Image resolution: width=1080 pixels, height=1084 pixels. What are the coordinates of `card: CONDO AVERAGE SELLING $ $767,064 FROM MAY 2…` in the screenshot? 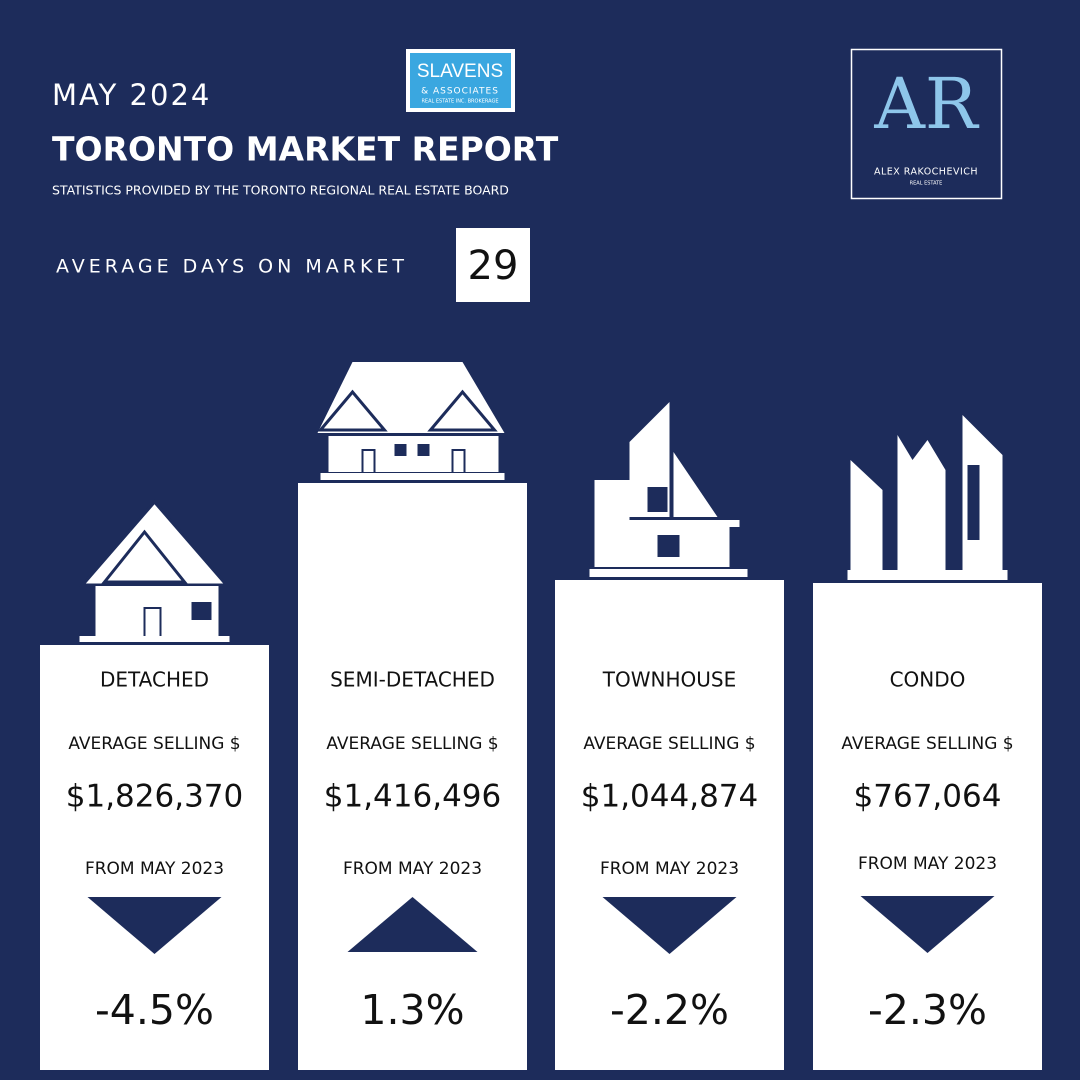 It's located at (927, 826).